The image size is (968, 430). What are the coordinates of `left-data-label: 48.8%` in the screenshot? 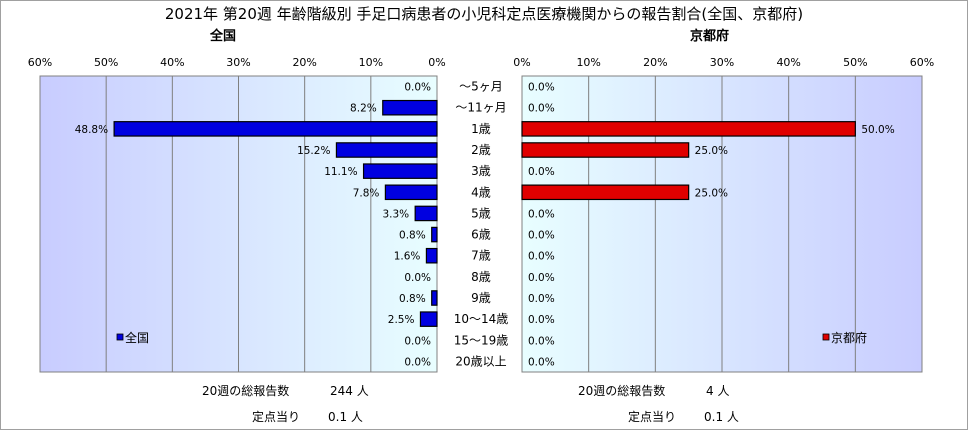 It's located at (91, 130).